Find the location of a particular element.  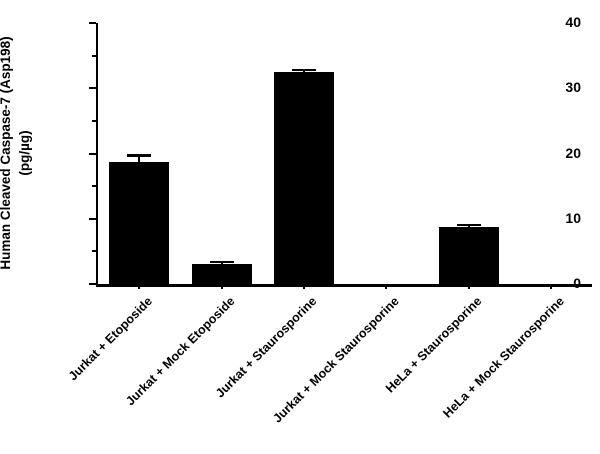

y-tick-label: 0 is located at coordinates (577, 283).